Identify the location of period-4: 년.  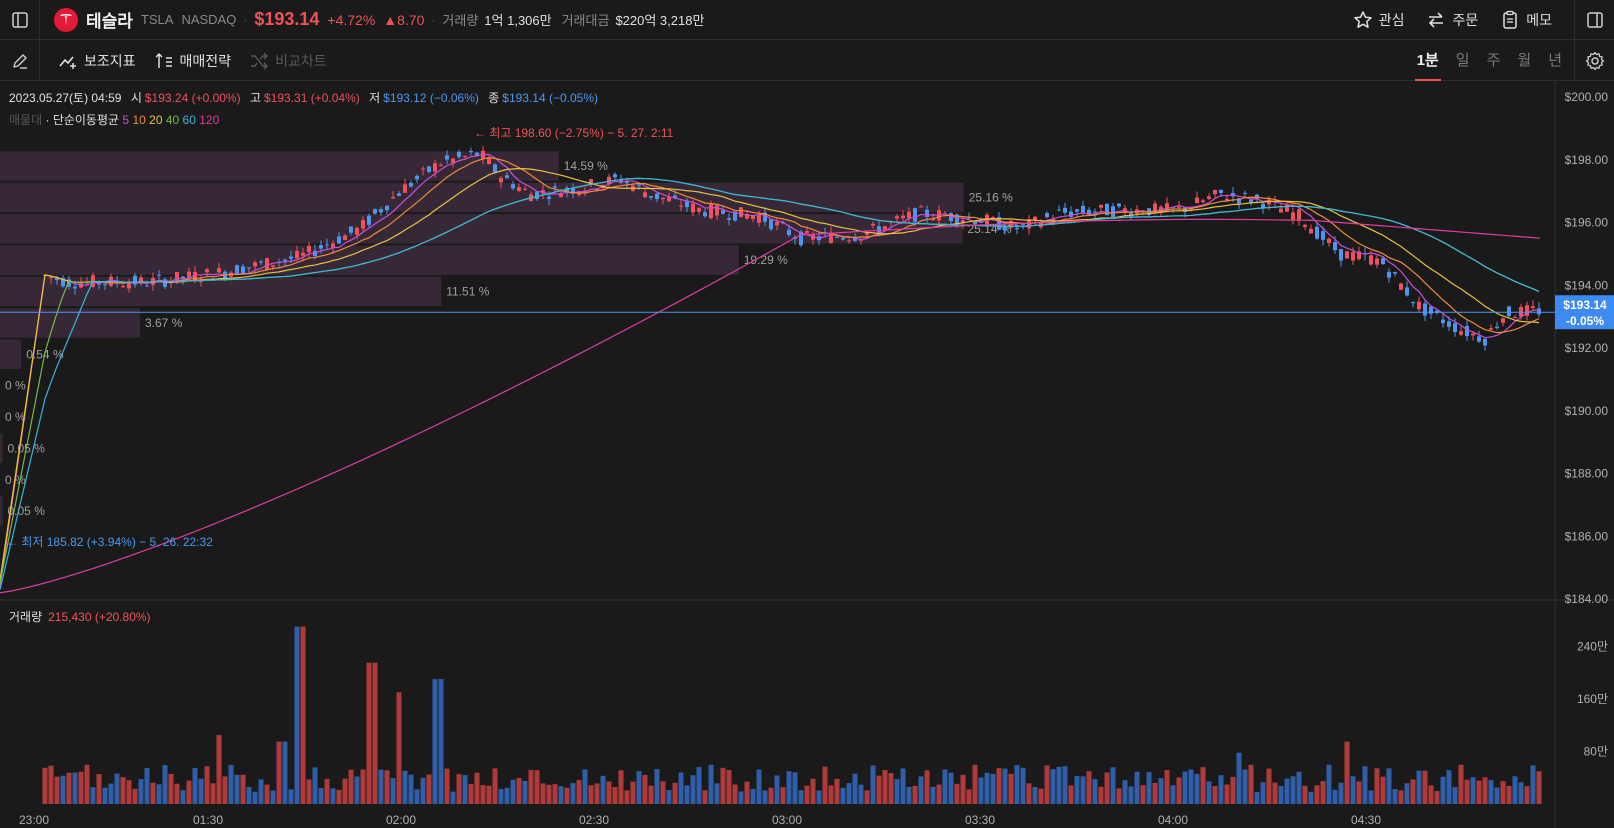
(1555, 60).